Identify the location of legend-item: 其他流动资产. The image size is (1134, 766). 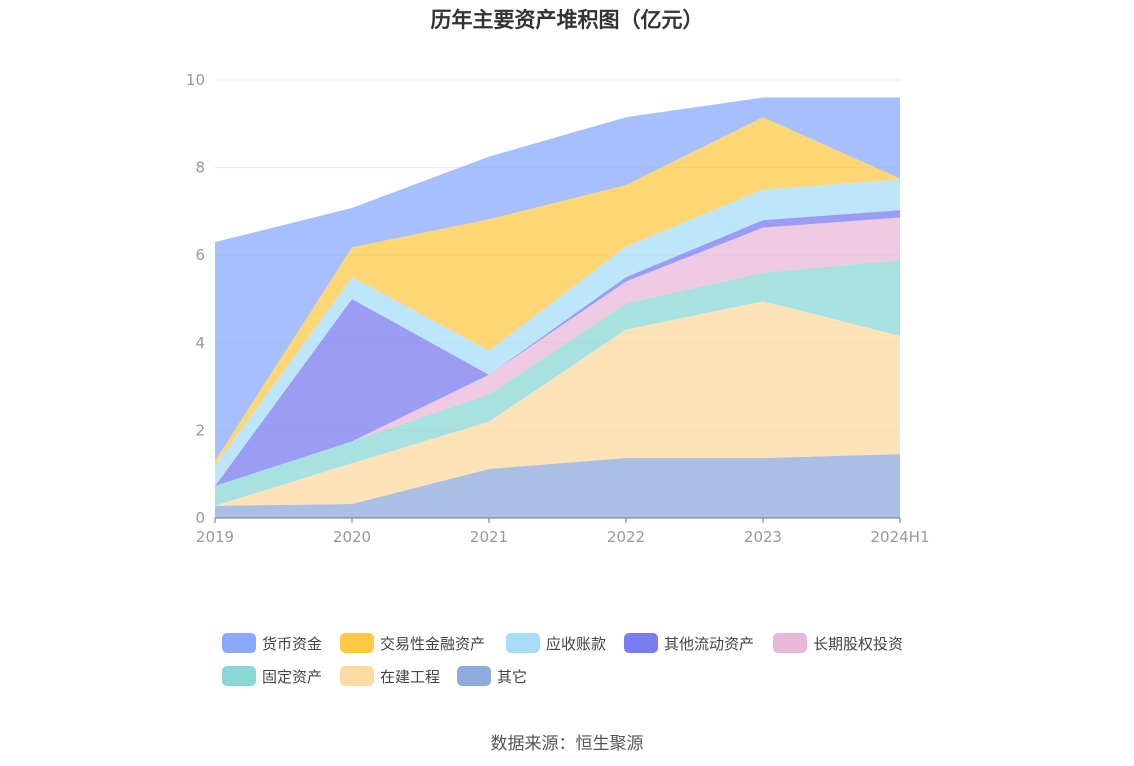
(689, 643).